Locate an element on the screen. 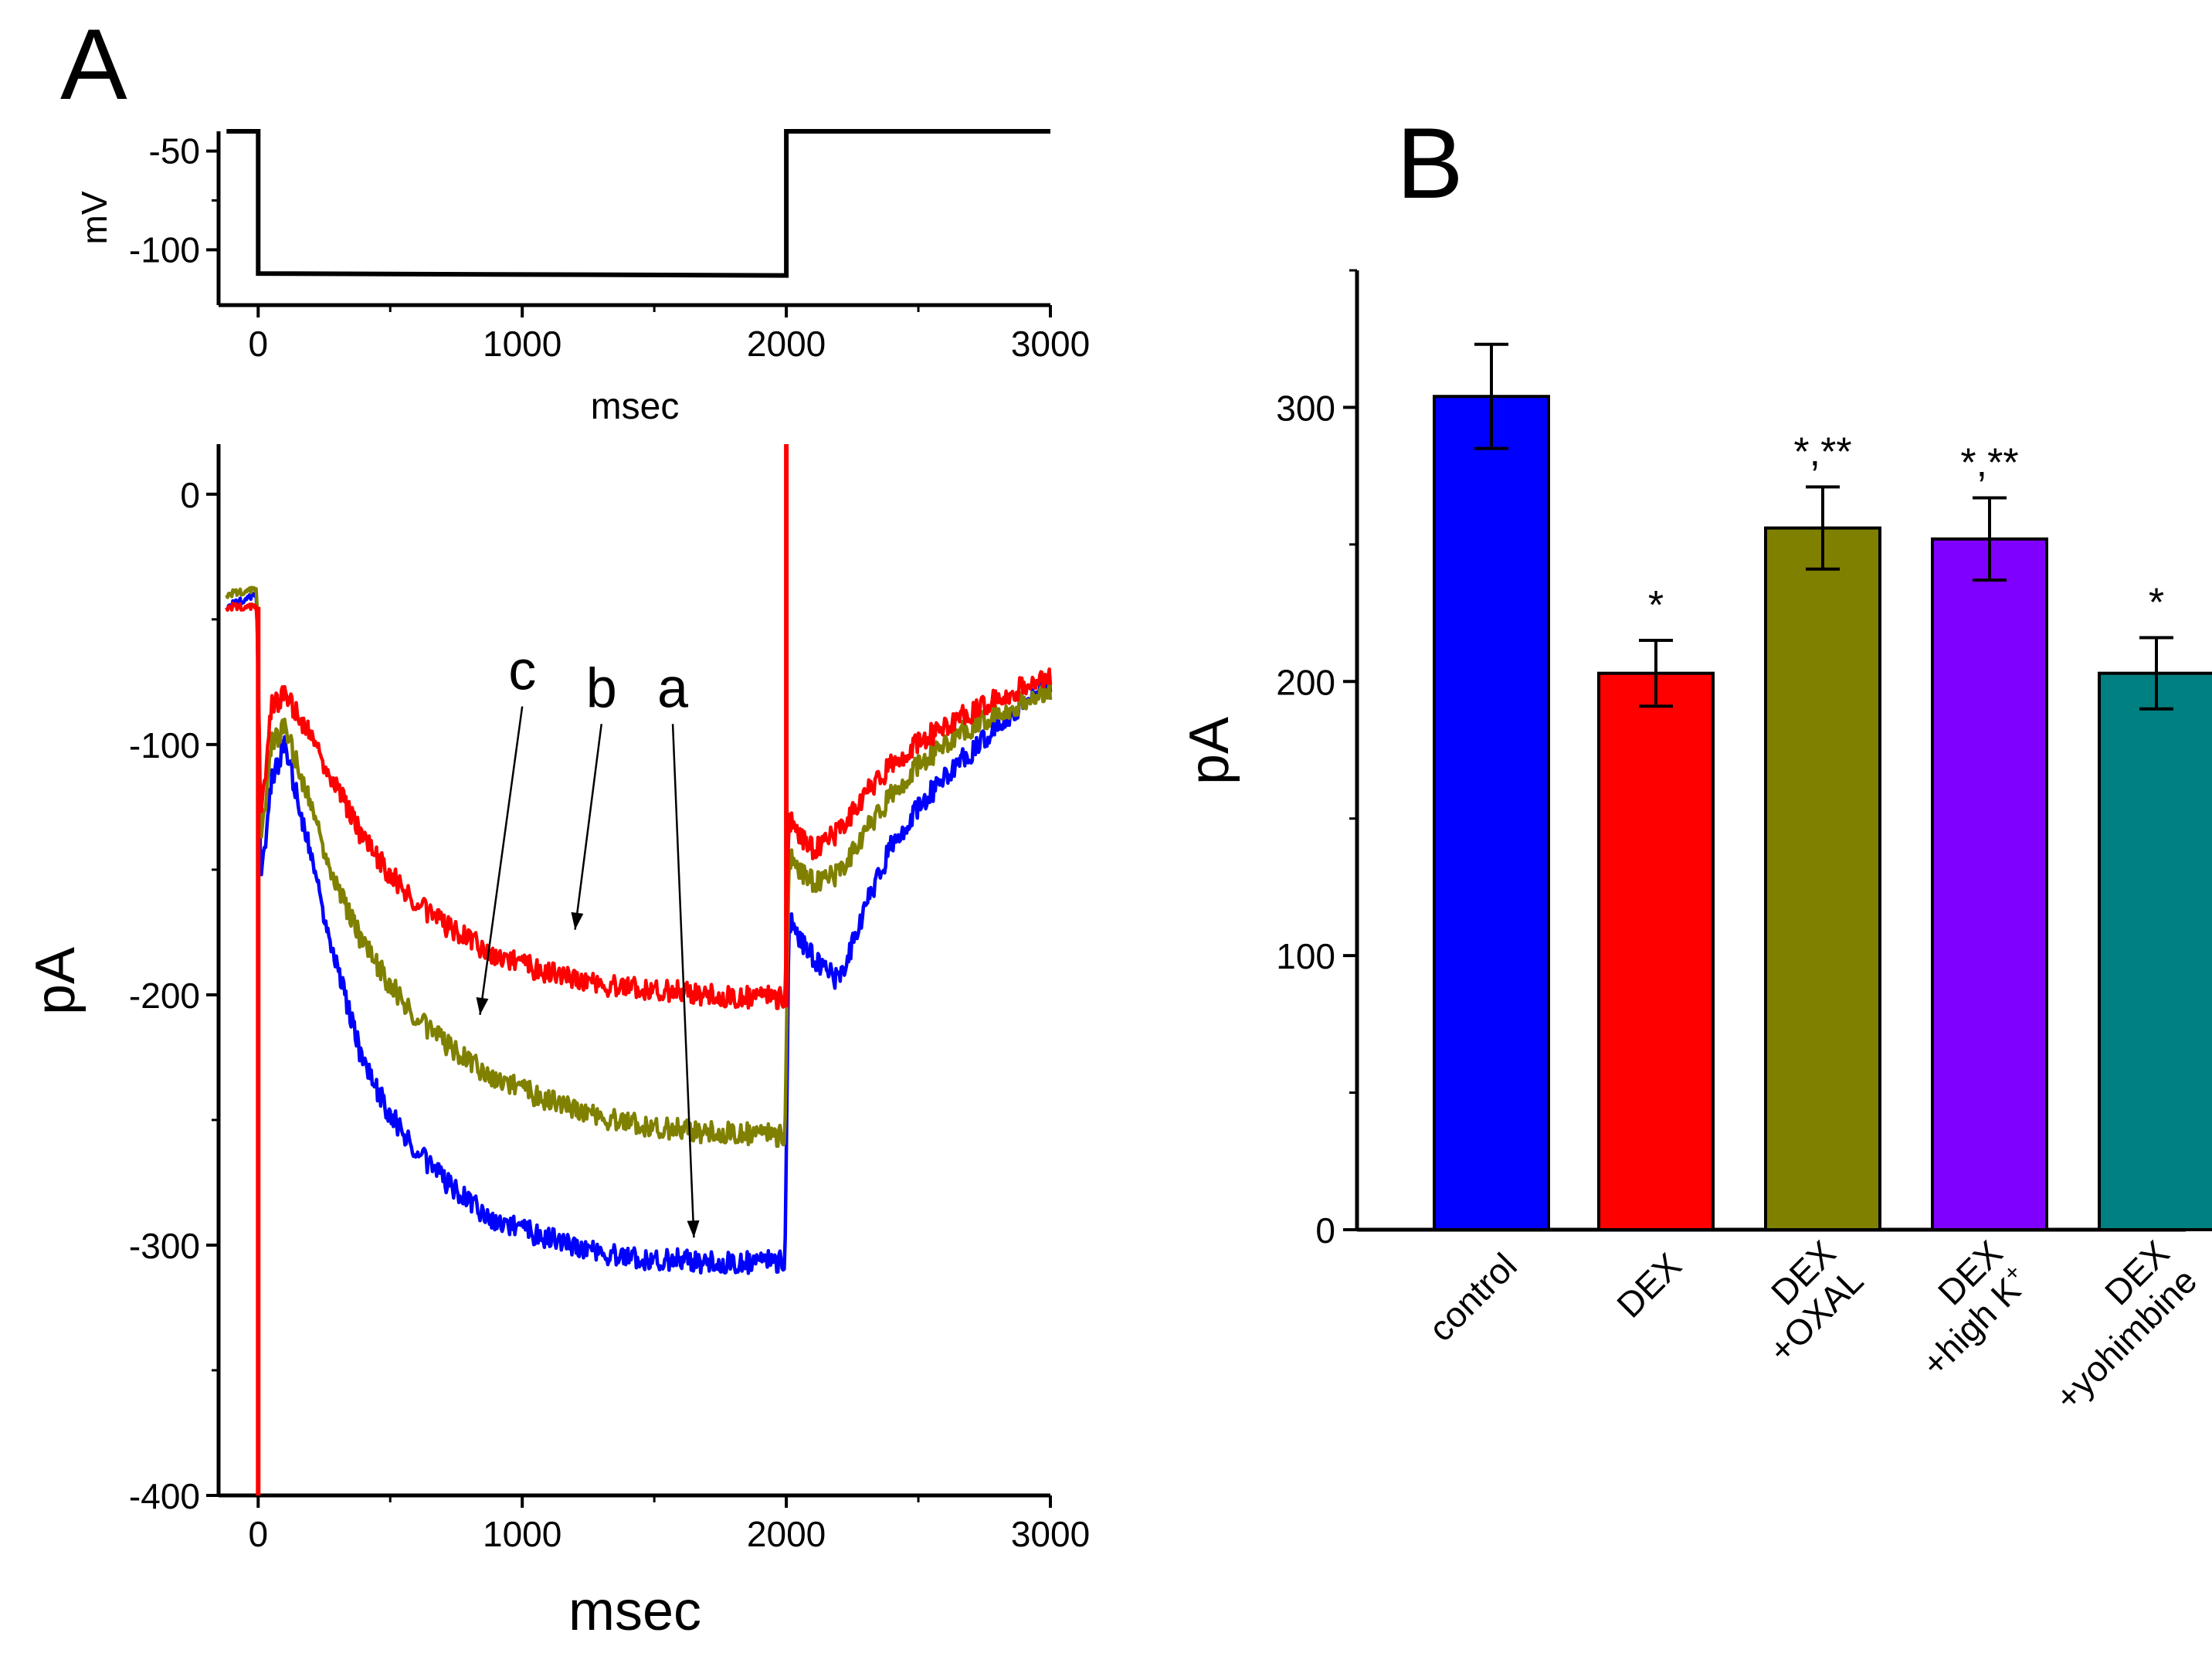  category-label: control is located at coordinates (1472, 1297).